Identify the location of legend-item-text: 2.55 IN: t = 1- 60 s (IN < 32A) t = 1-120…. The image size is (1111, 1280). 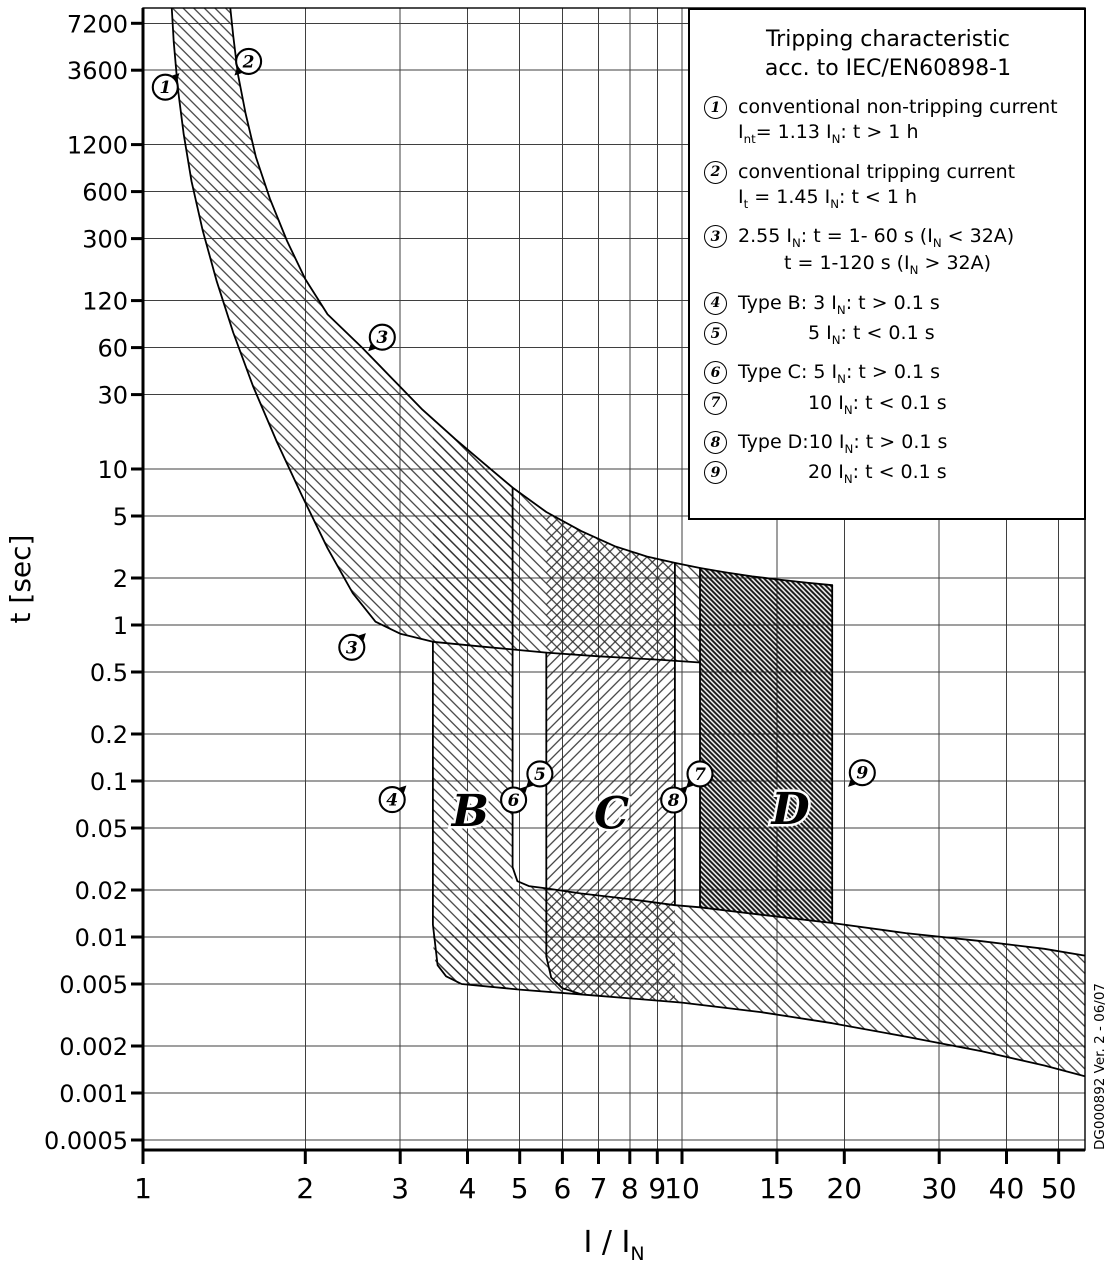
(876, 251).